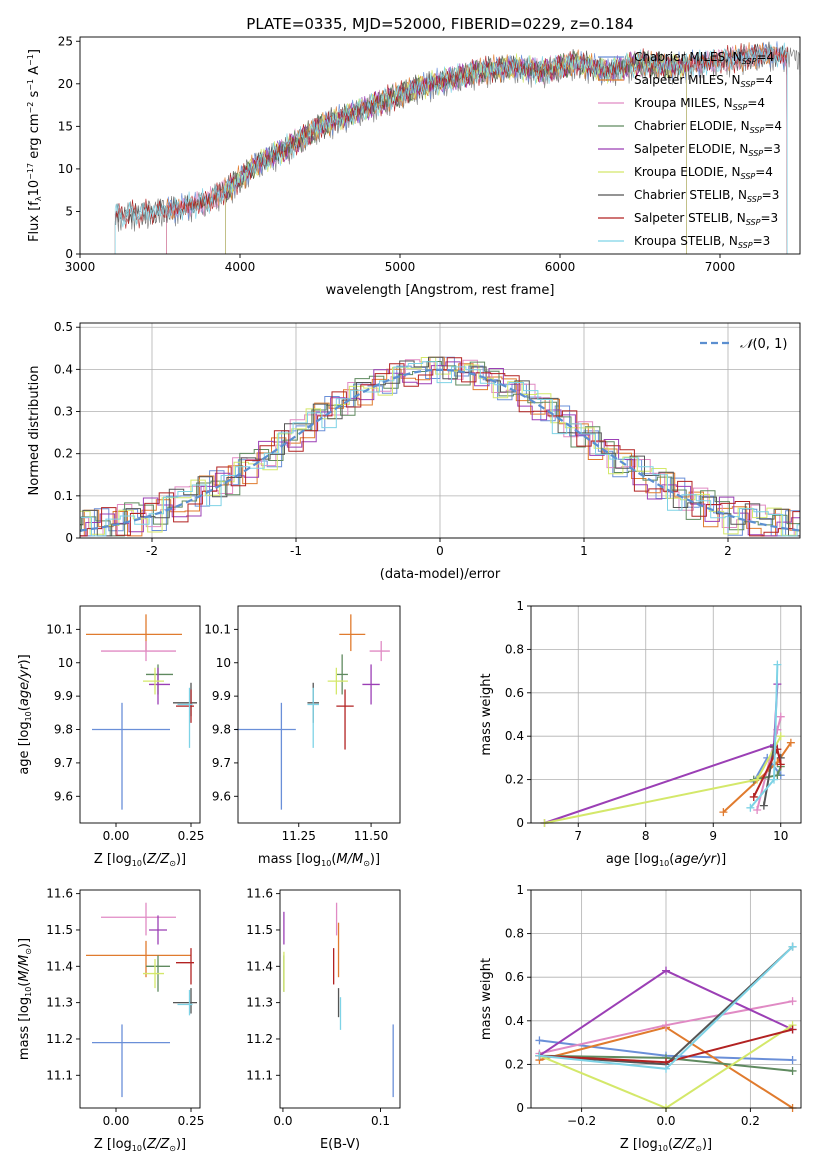 This screenshot has width=819, height=1170. What do you see at coordinates (728, 551) in the screenshot?
I see `x-tick-label: 2` at bounding box center [728, 551].